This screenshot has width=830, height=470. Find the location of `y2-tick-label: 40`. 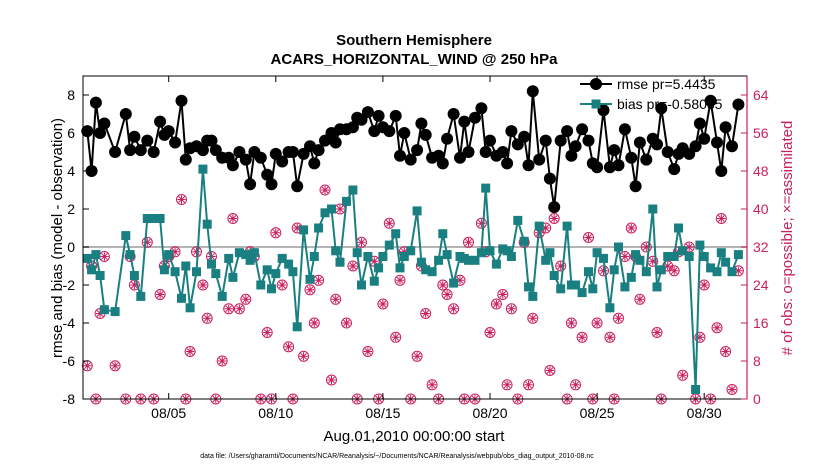

y2-tick-label: 40 is located at coordinates (761, 209).